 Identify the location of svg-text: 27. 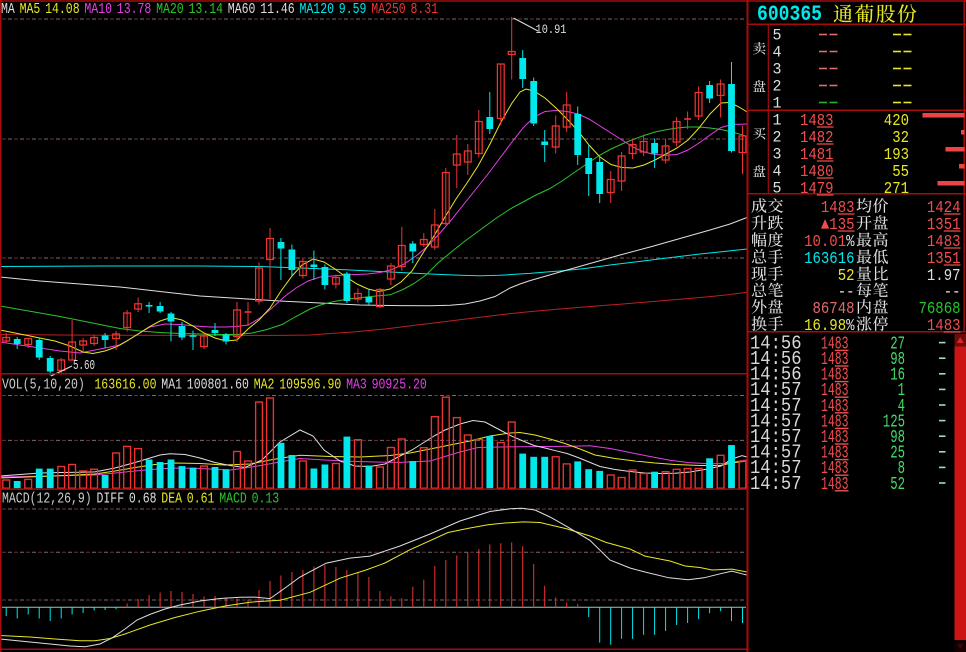
(897, 343).